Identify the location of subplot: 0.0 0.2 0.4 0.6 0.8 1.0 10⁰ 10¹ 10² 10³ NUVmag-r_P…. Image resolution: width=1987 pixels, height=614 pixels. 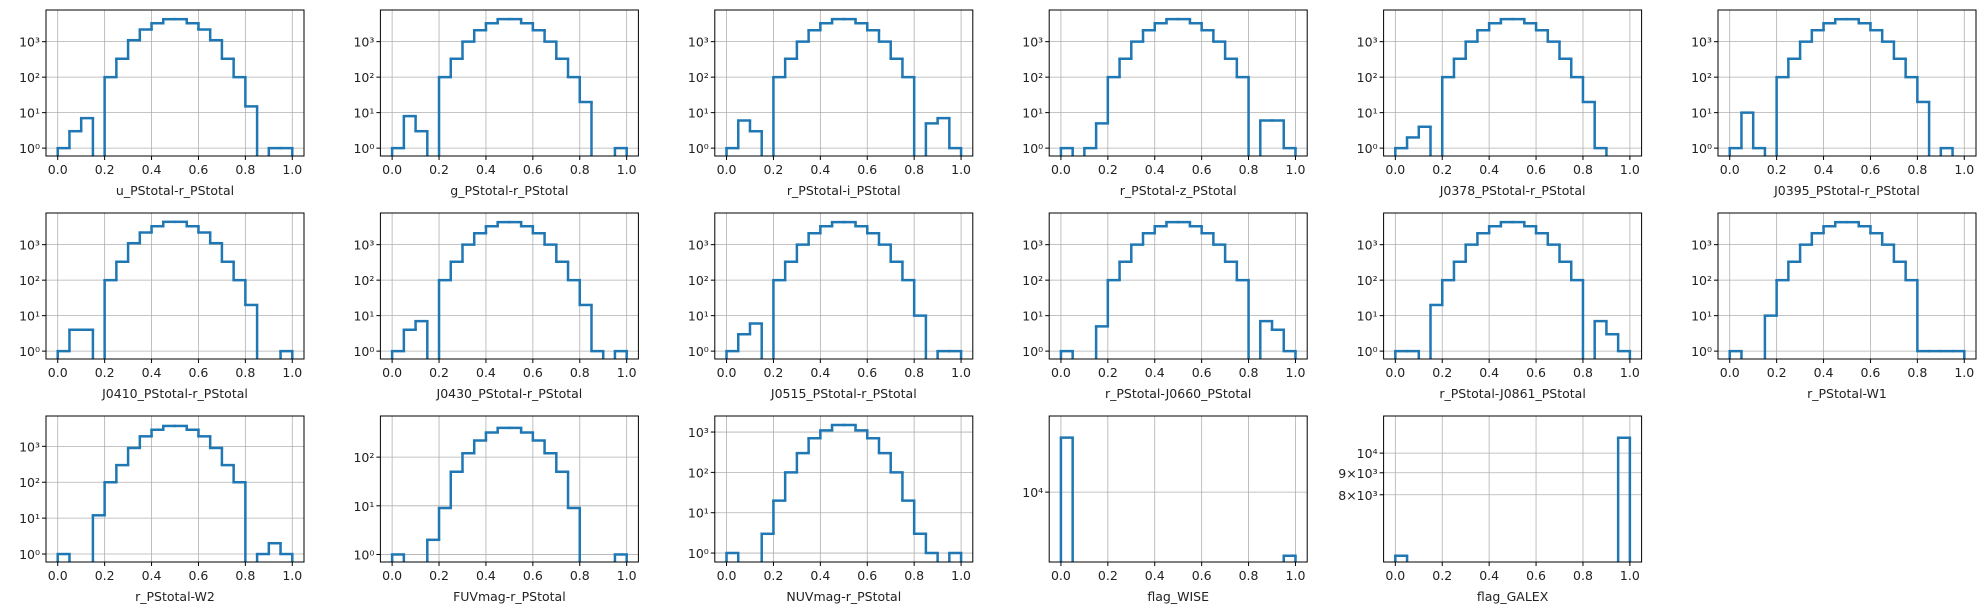
(831, 509).